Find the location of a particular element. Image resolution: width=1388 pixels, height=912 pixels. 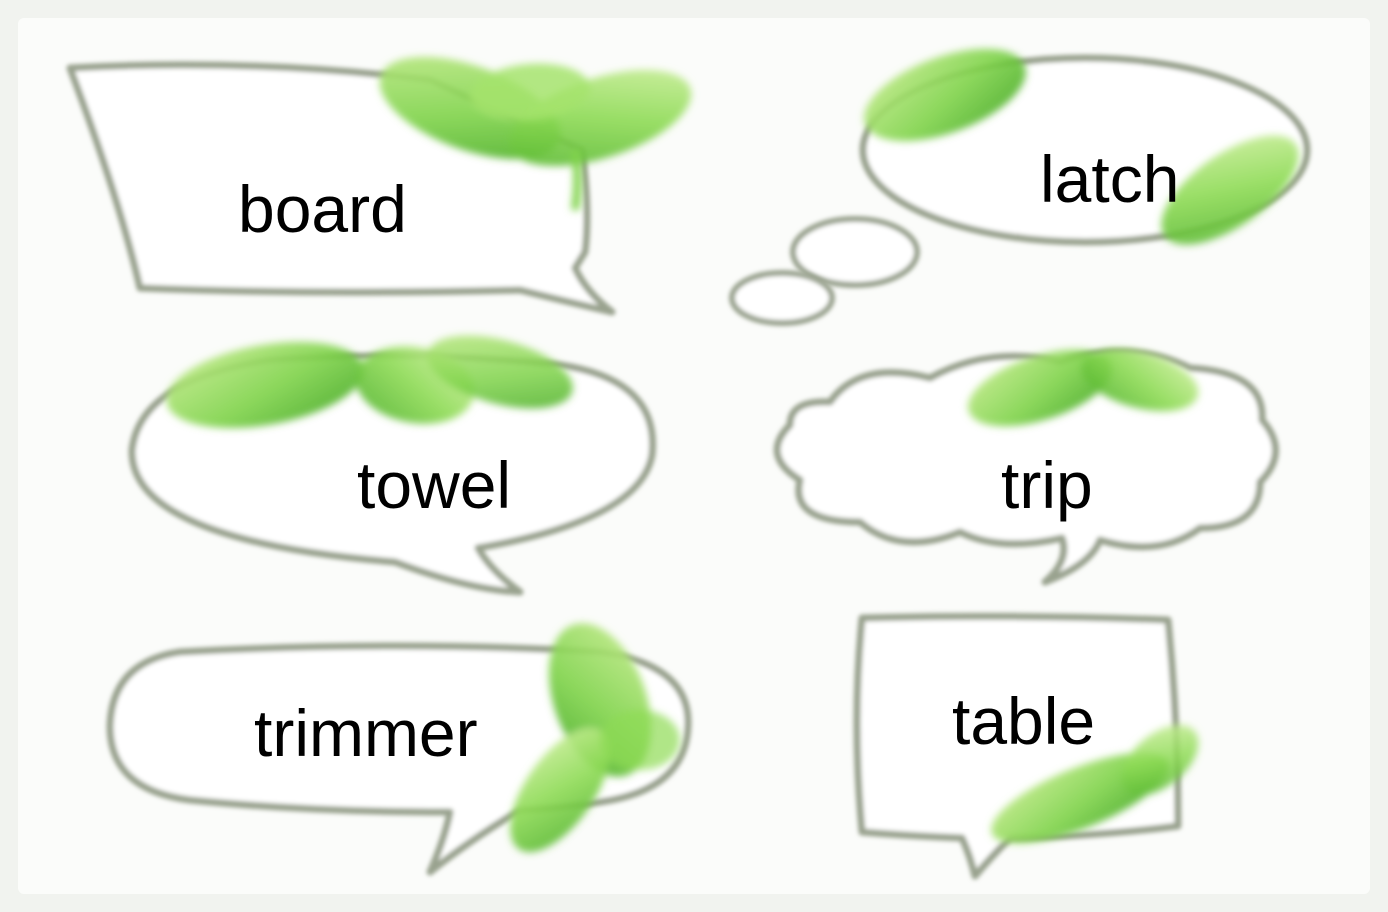

bubble-table-leaves is located at coordinates (1095, 784).